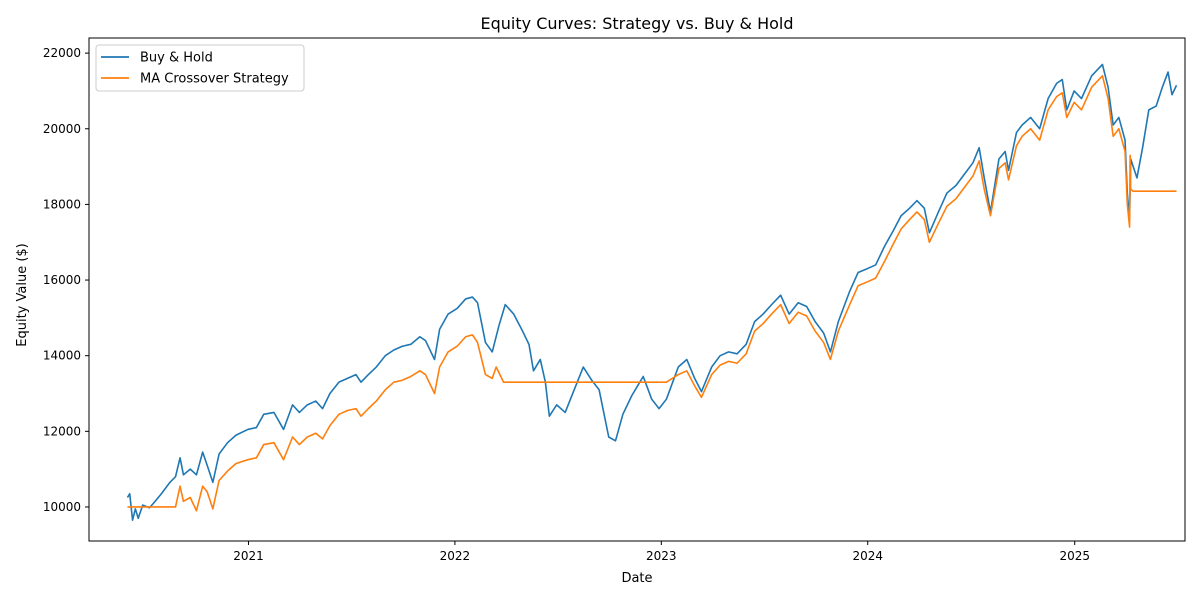 This screenshot has width=1200, height=600. What do you see at coordinates (248, 556) in the screenshot?
I see `x-tick-label: 2021` at bounding box center [248, 556].